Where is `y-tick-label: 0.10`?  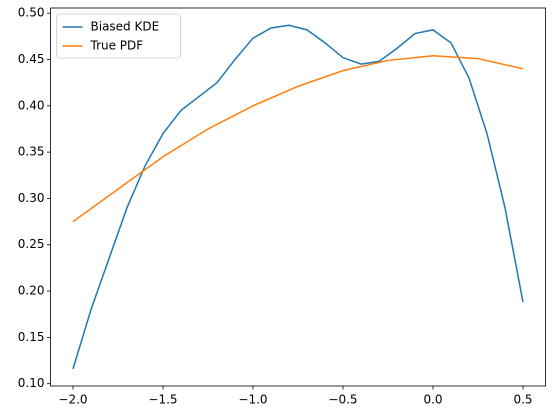 y-tick-label: 0.10 is located at coordinates (31, 383).